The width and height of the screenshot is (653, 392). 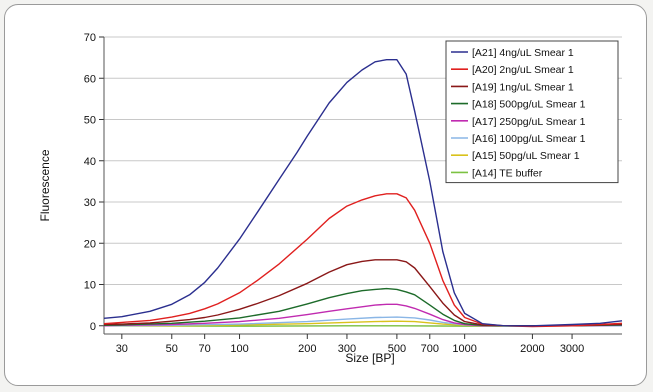 I want to click on legend-entry-3: [A18] 500pg/uL Smear 1, so click(x=529, y=105).